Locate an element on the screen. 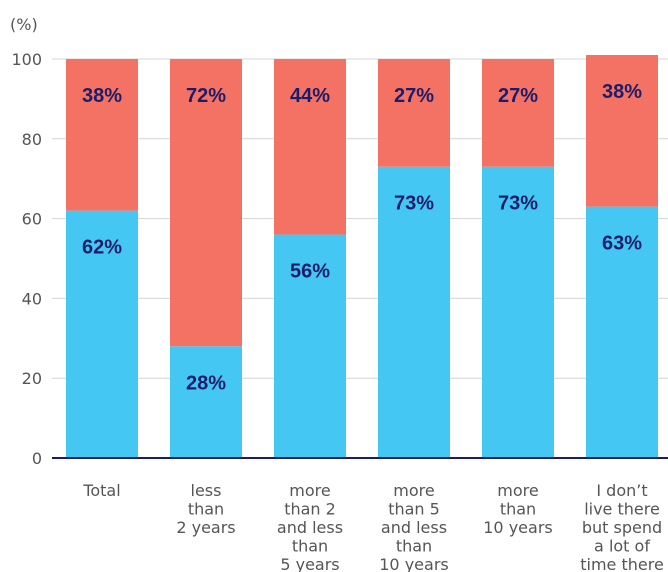 Image resolution: width=668 pixels, height=572 pixels. data-label: 56% is located at coordinates (310, 272).